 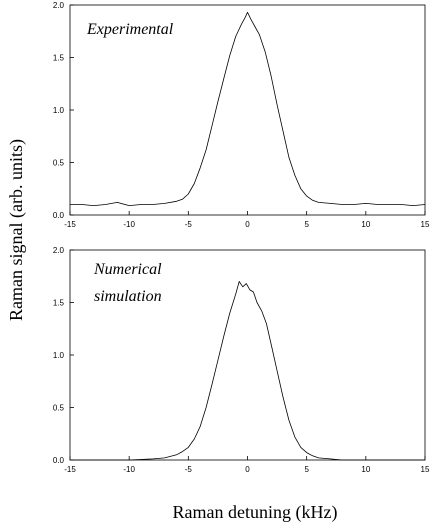 What do you see at coordinates (255, 512) in the screenshot?
I see `x-axis-title: Raman detuning (kHz)` at bounding box center [255, 512].